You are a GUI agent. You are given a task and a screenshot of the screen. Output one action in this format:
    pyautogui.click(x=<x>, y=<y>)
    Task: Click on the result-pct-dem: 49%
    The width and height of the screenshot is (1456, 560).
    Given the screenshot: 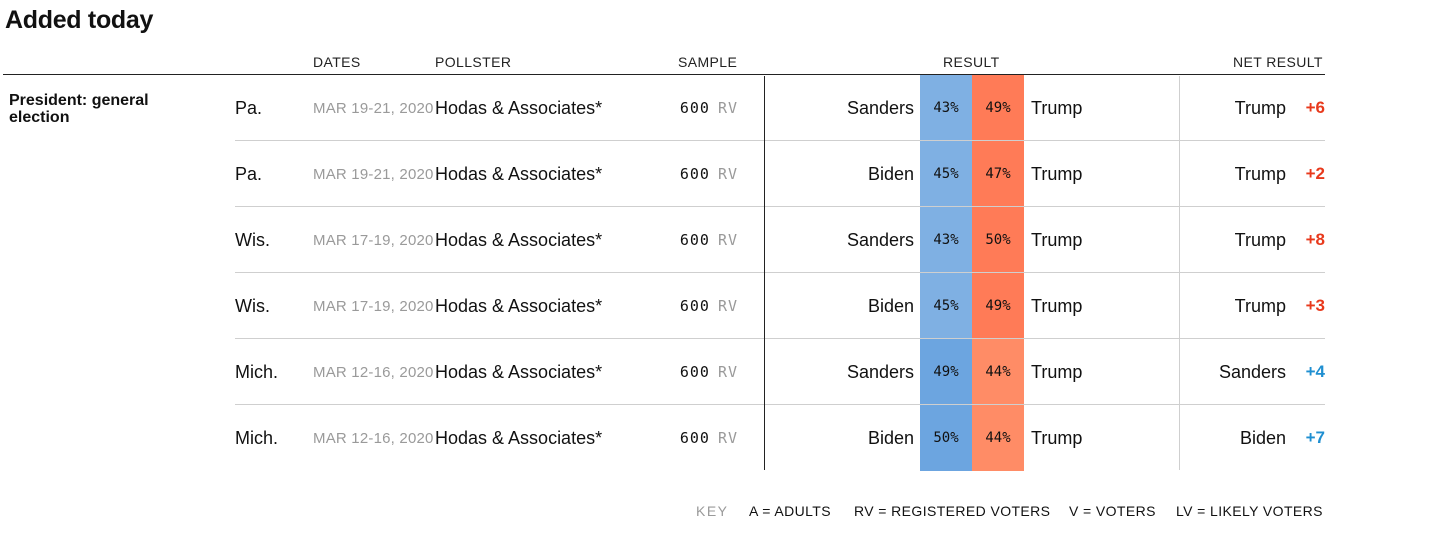 What is the action you would take?
    pyautogui.click(x=946, y=372)
    